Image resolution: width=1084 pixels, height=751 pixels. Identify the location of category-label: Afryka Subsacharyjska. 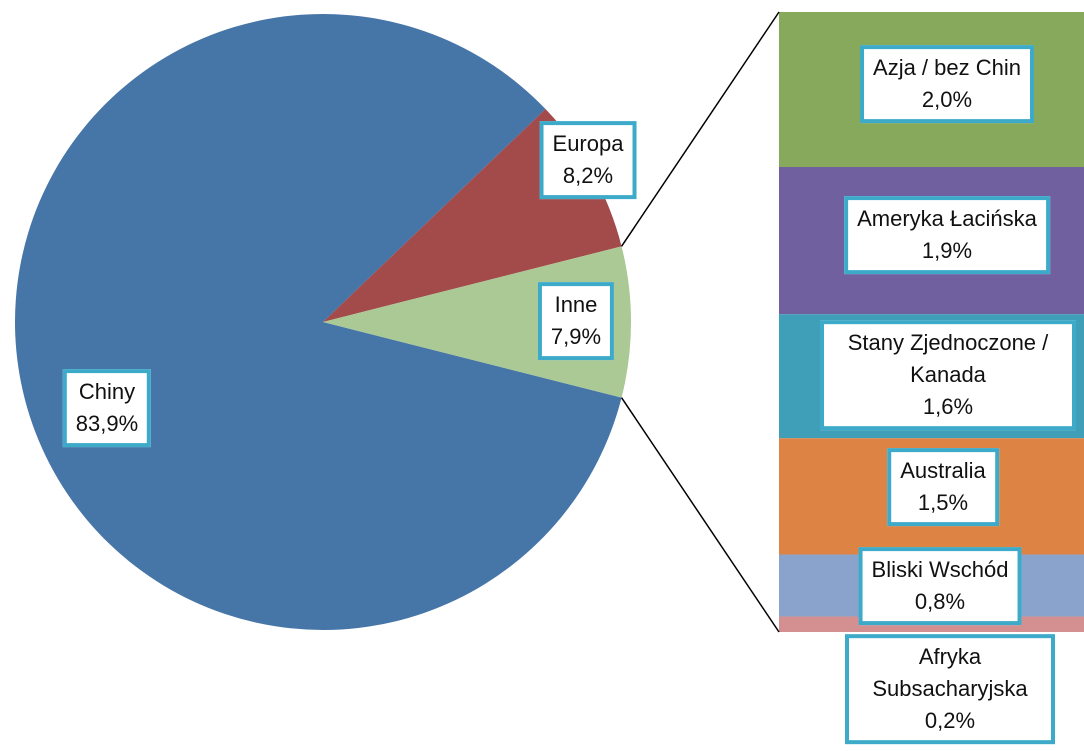
(950, 673).